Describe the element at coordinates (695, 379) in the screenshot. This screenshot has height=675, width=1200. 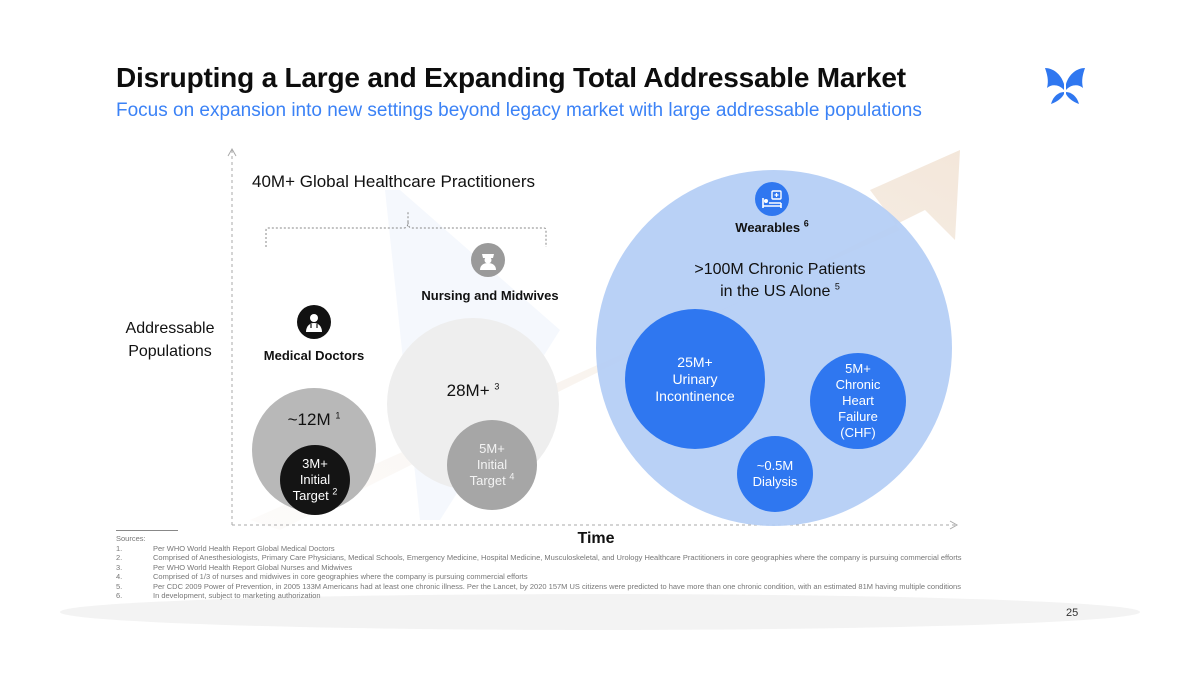
I see `urinary-incontinence-circle: 25M+ Urinary Incontinence` at that location.